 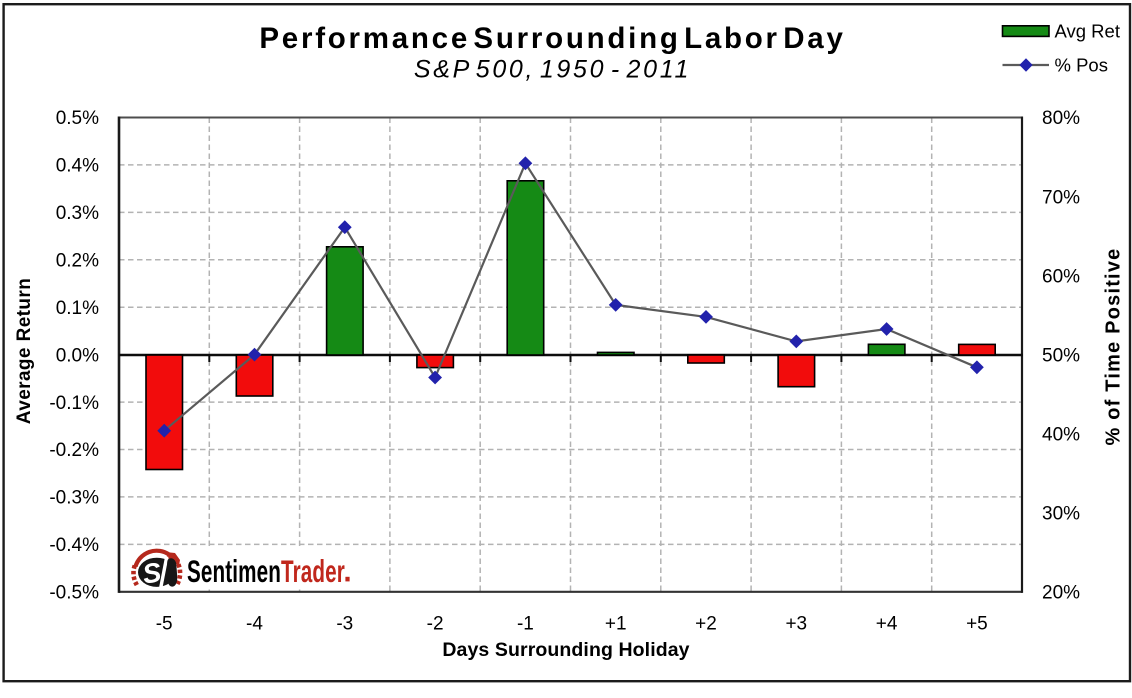 I want to click on svg-text: SentimenTrader, so click(x=266, y=572).